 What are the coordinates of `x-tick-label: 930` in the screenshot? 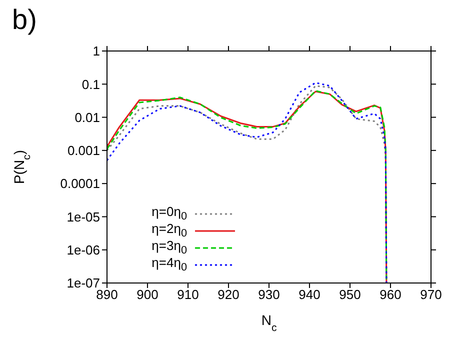 It's located at (269, 294).